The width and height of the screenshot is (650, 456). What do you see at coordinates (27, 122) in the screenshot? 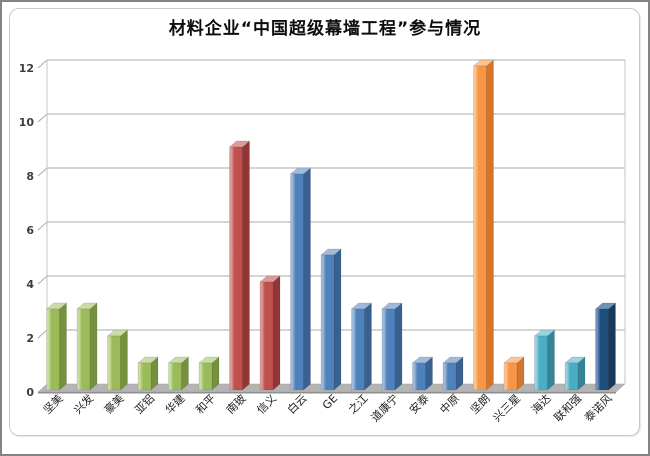
I see `y-tick-label: 10` at bounding box center [27, 122].